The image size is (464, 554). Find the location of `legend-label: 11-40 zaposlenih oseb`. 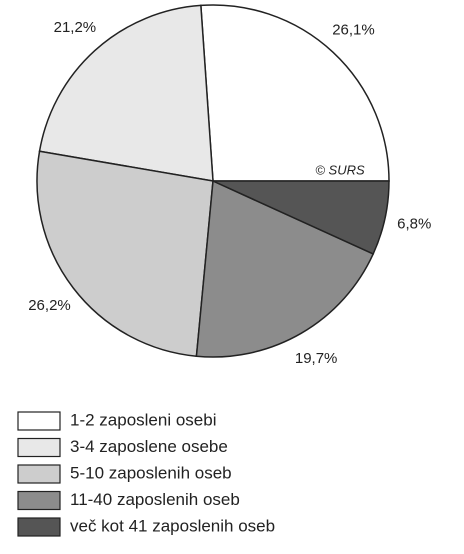

legend-label: 11-40 zaposlenih oseb is located at coordinates (155, 499).